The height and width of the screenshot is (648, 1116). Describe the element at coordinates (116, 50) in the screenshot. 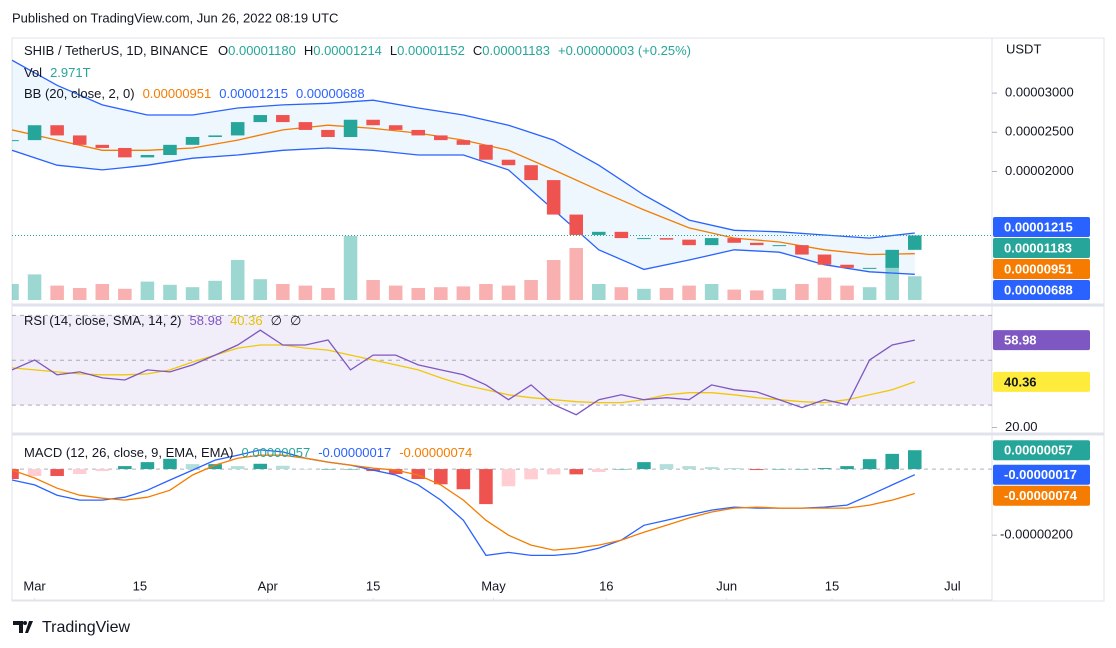

I see `legend-item: SHIB / TetherUS, 1D, BINANCE` at that location.